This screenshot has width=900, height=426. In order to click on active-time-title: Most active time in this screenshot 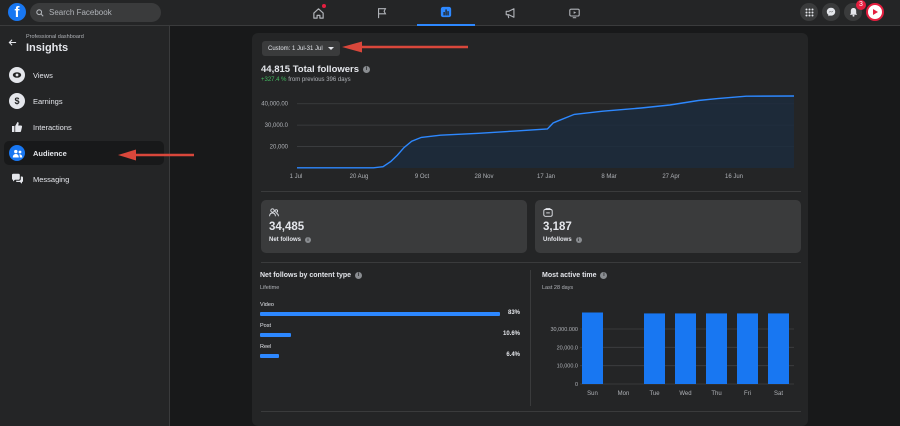, I will do `click(569, 275)`.